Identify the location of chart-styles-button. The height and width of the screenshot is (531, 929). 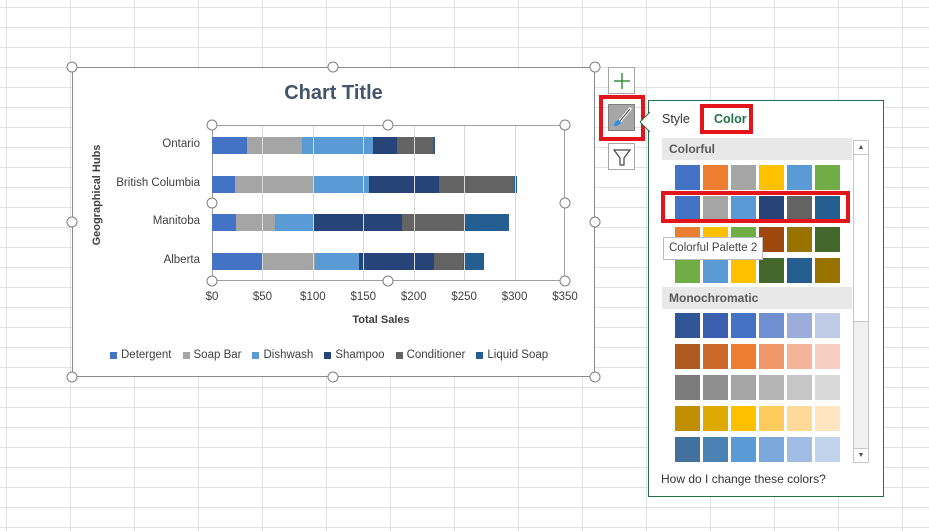
(621, 117).